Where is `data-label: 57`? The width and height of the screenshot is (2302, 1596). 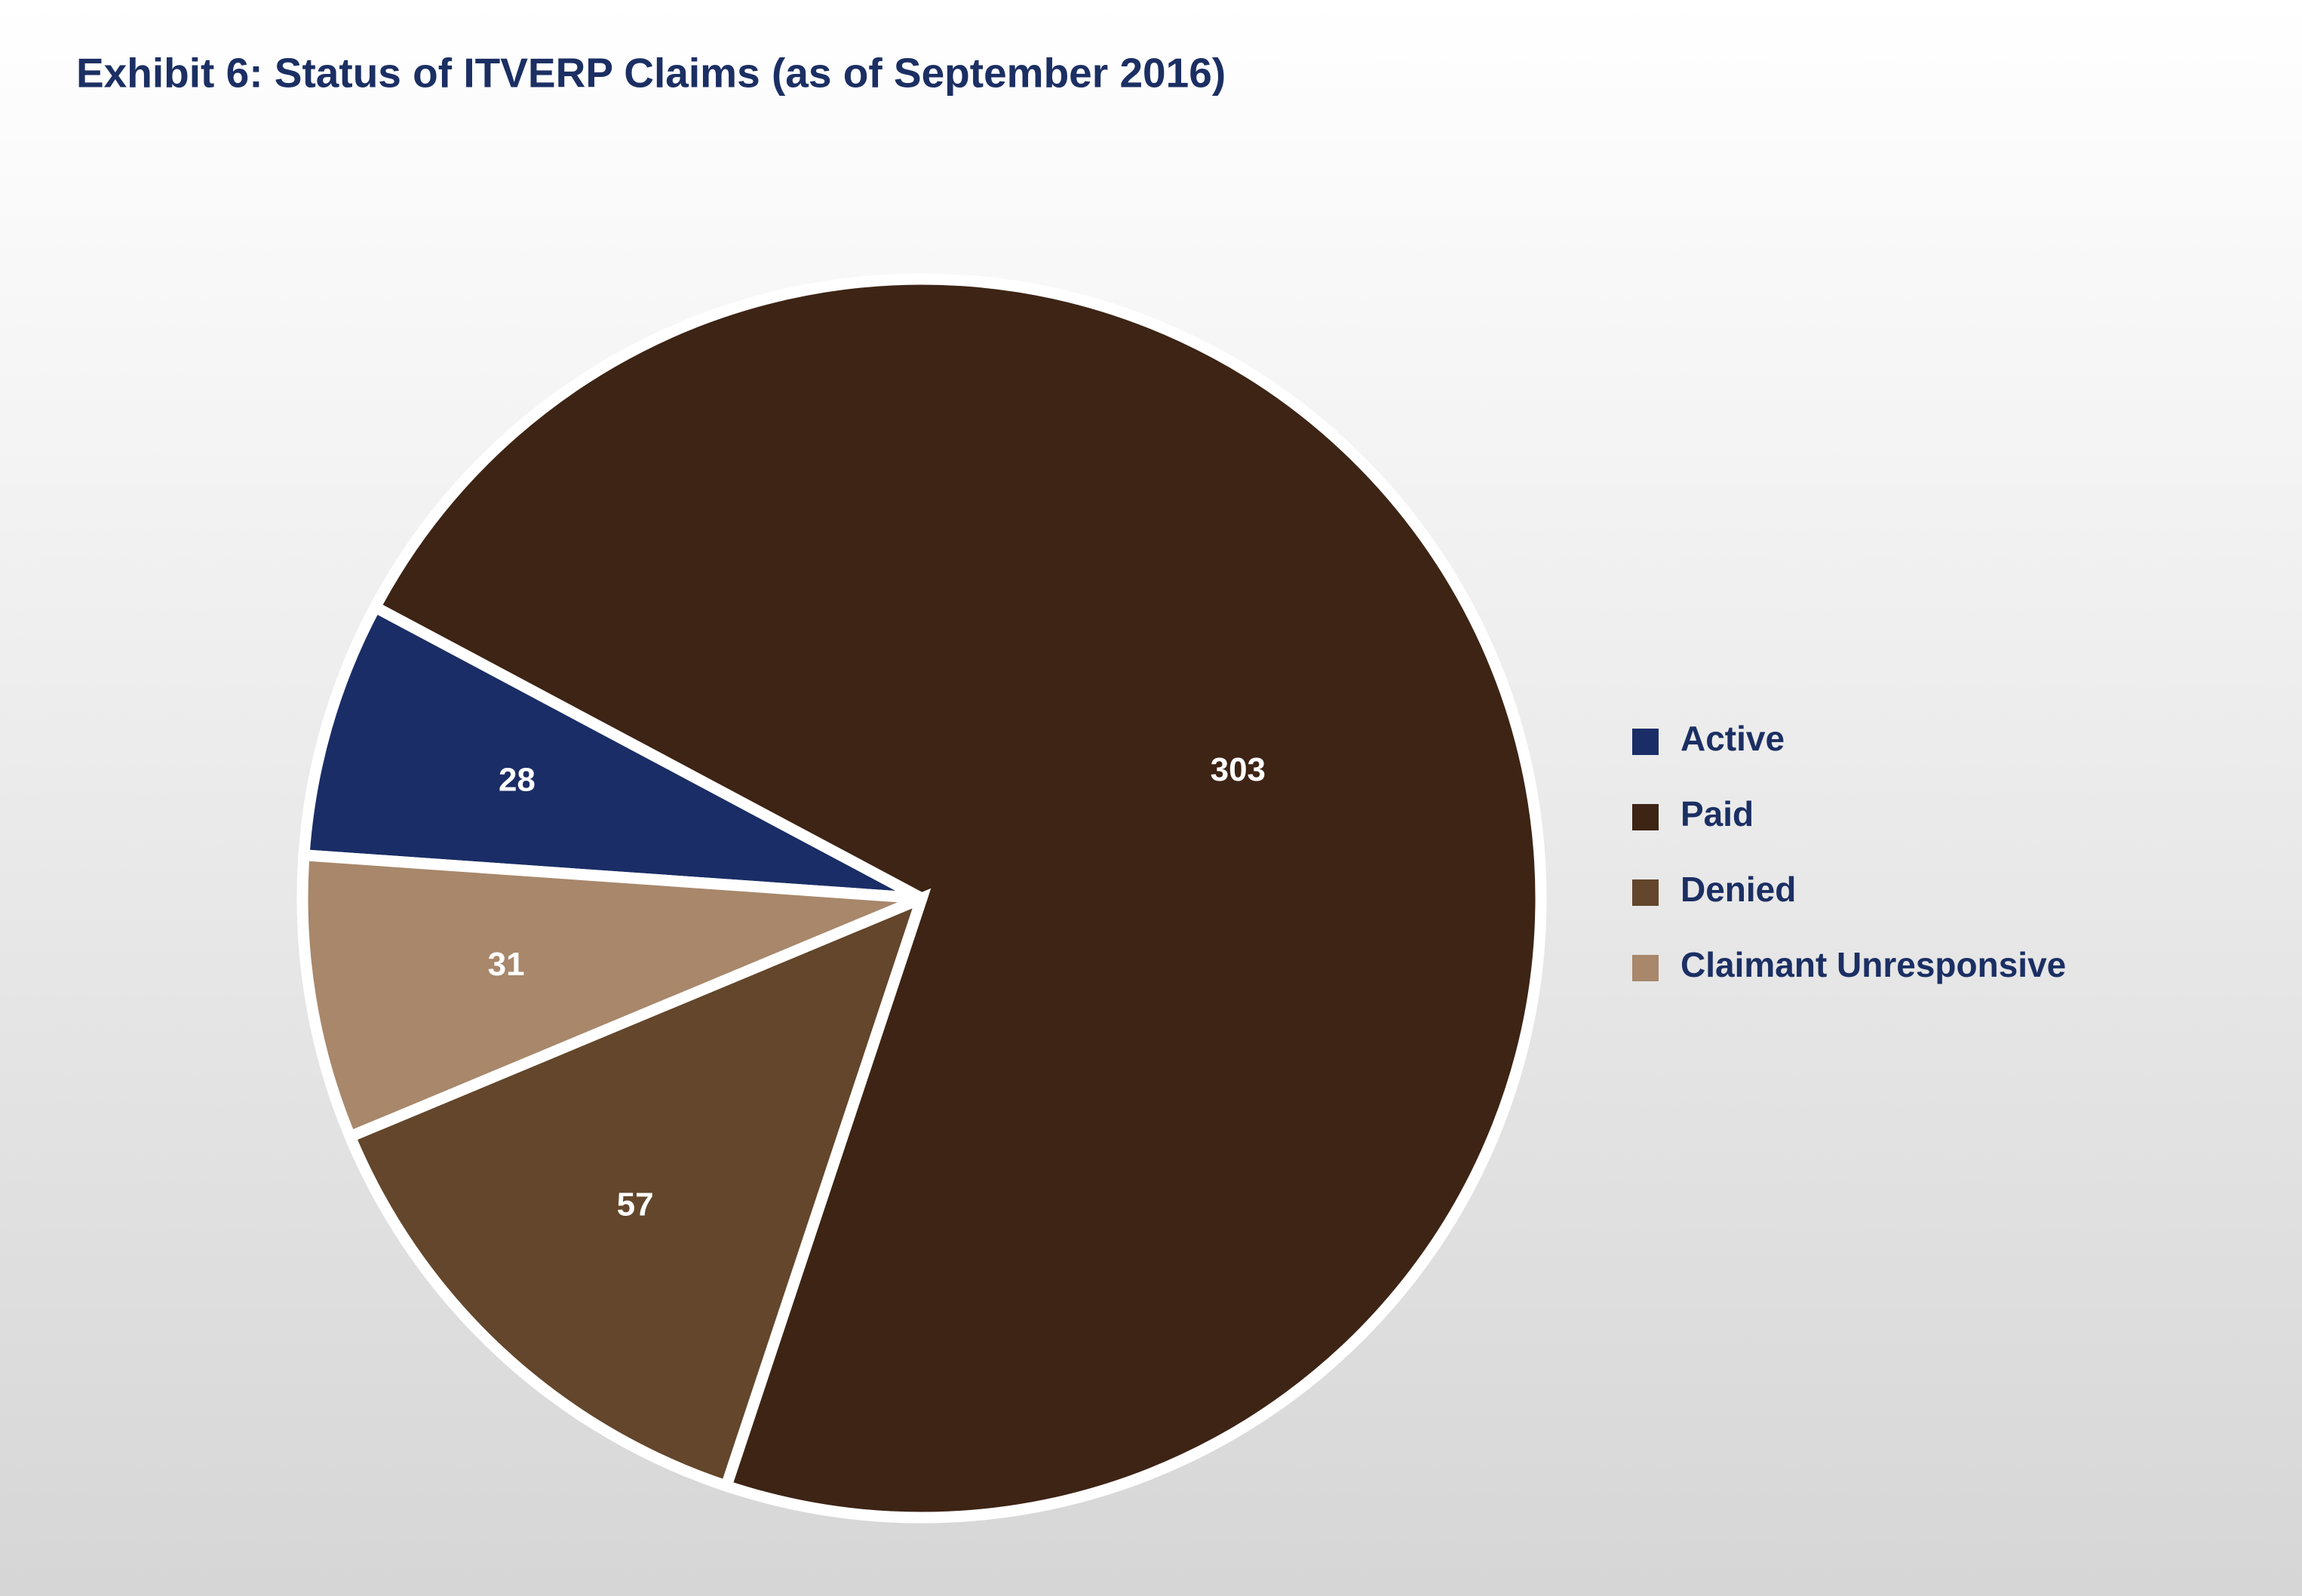 data-label: 57 is located at coordinates (635, 1204).